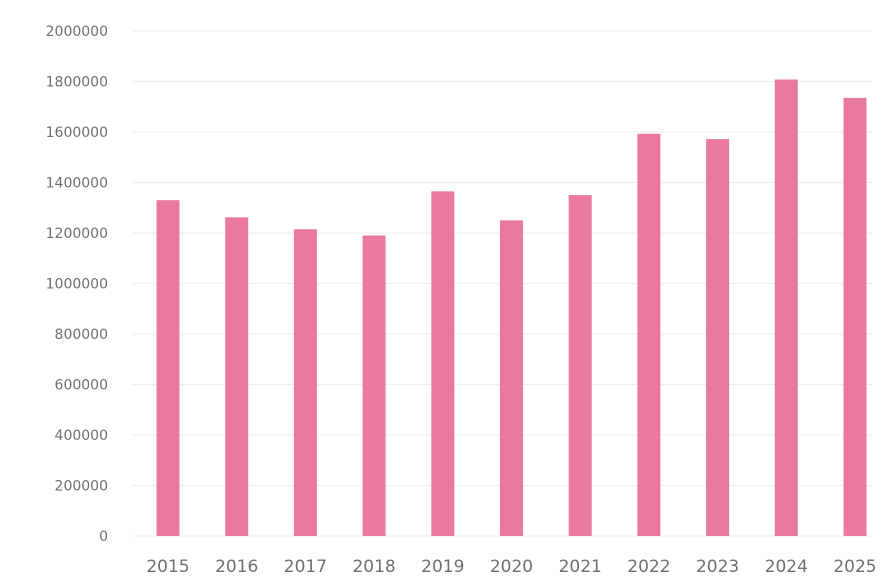 This screenshot has height=580, width=892. Describe the element at coordinates (786, 307) in the screenshot. I see `bar-2024` at that location.